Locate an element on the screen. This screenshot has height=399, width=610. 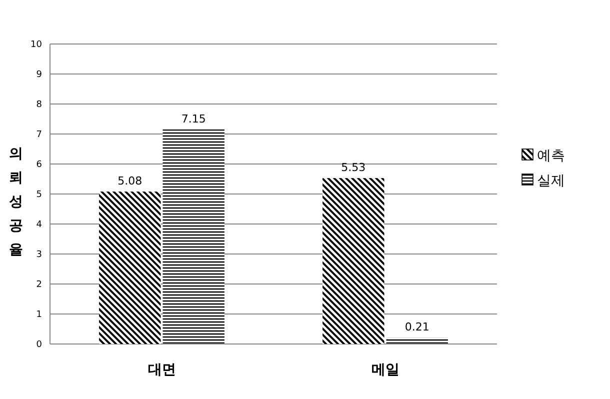
data-label: 7.15 is located at coordinates (193, 119).